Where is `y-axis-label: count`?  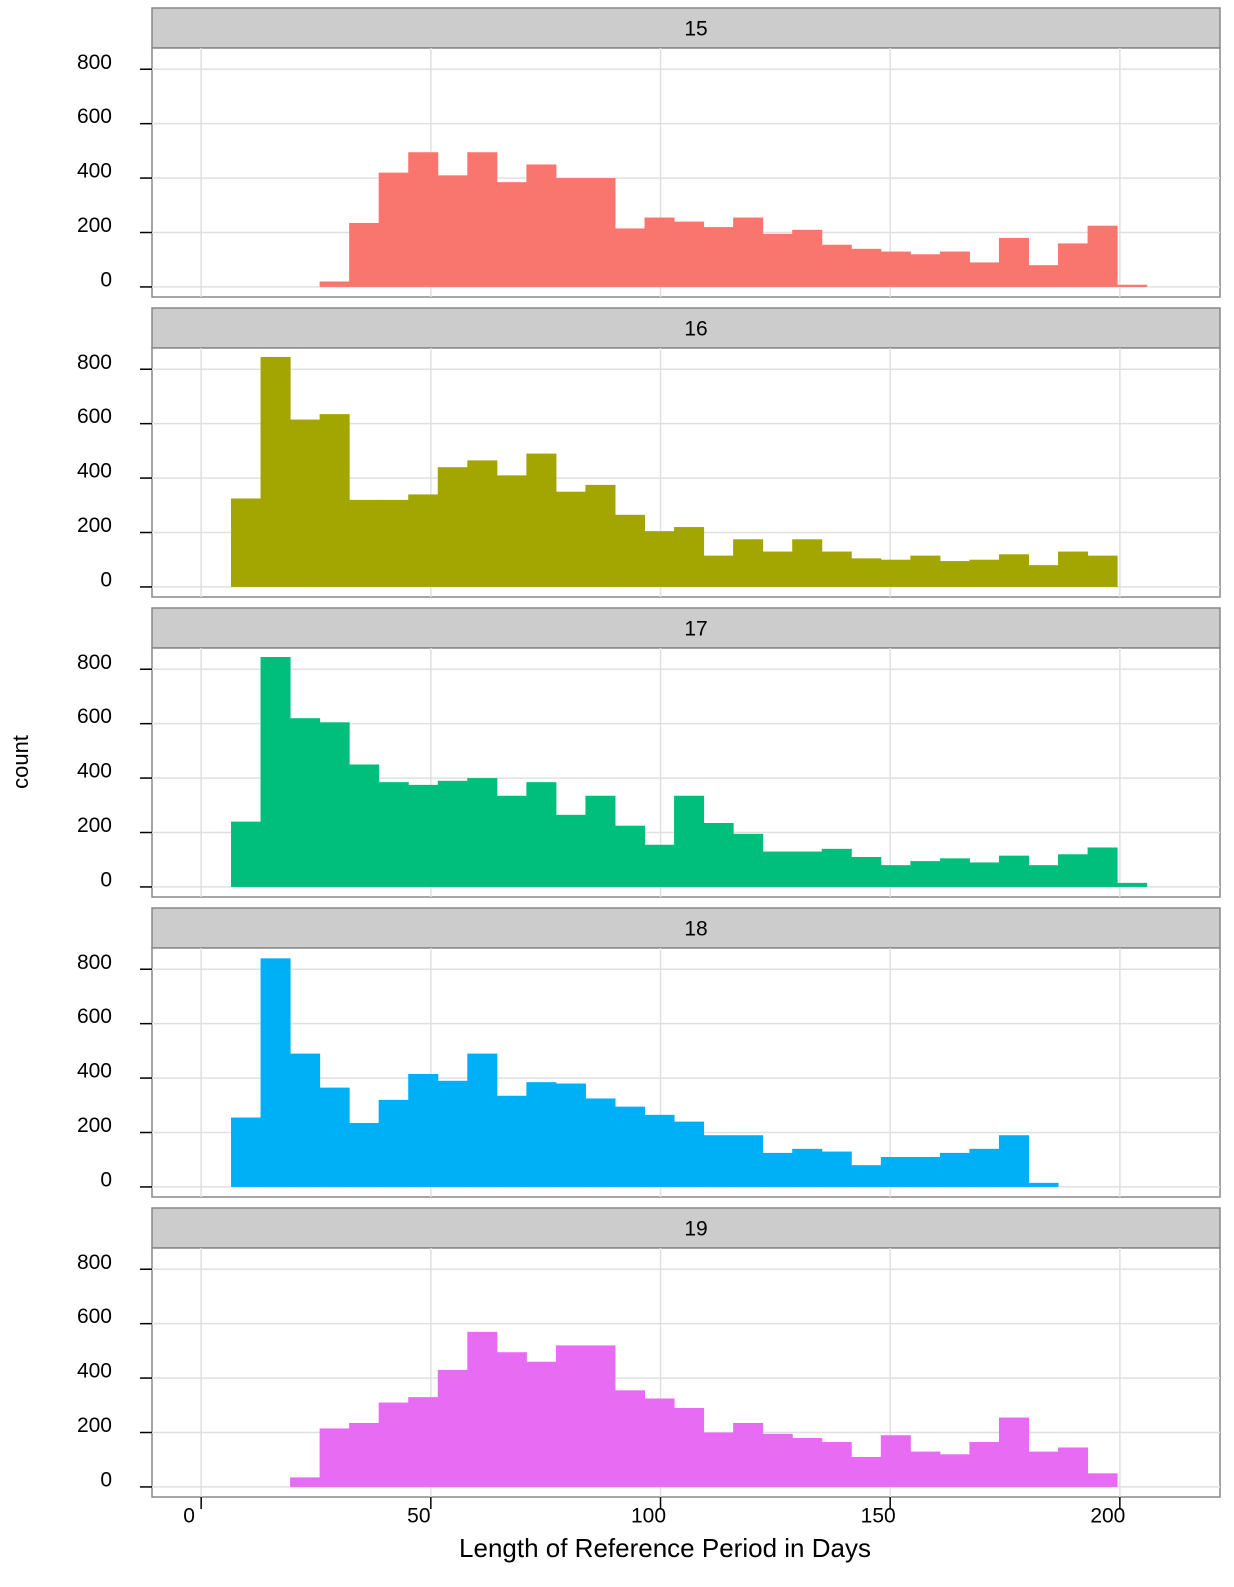
y-axis-label: count is located at coordinates (20, 762).